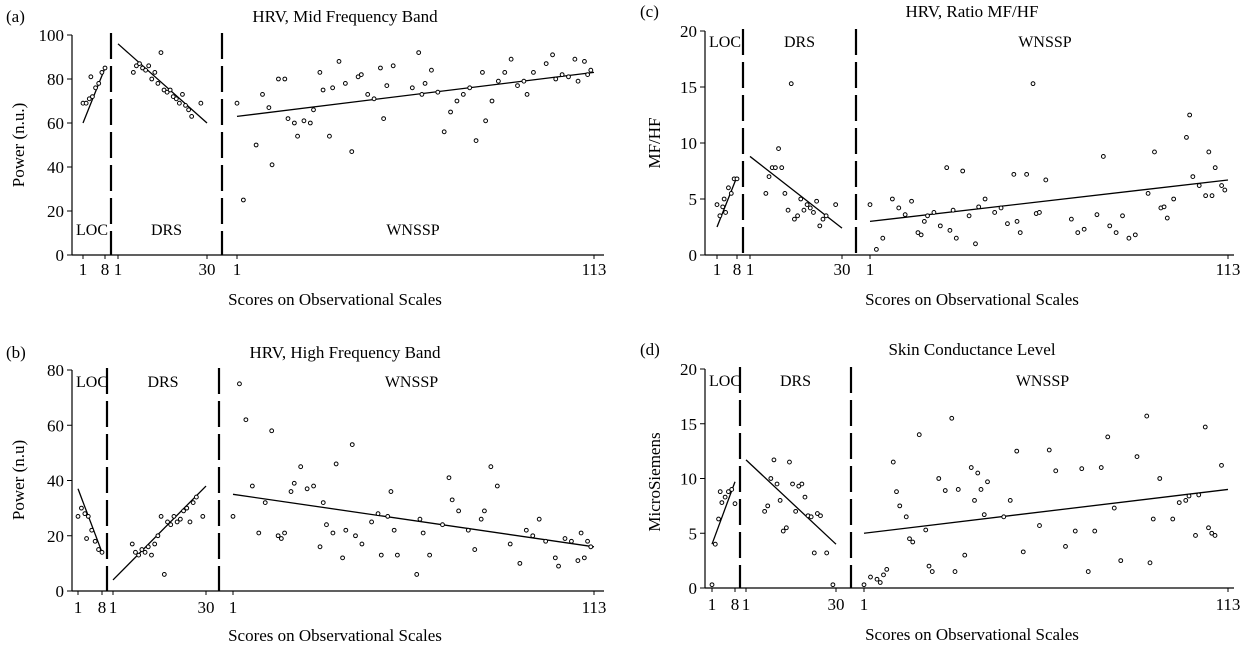 The height and width of the screenshot is (649, 1250). What do you see at coordinates (16, 352) in the screenshot?
I see `panel-label: (b)` at bounding box center [16, 352].